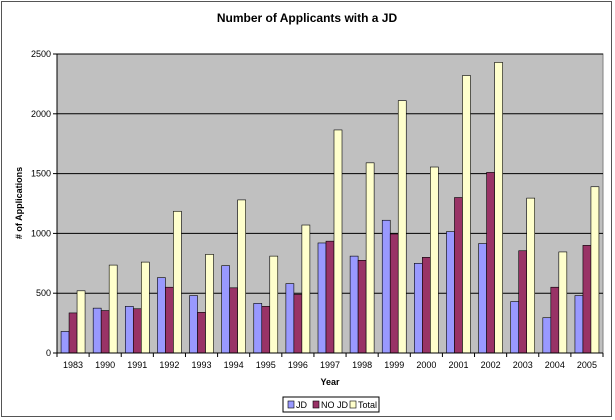  I want to click on bar-total-2004, so click(563, 302).